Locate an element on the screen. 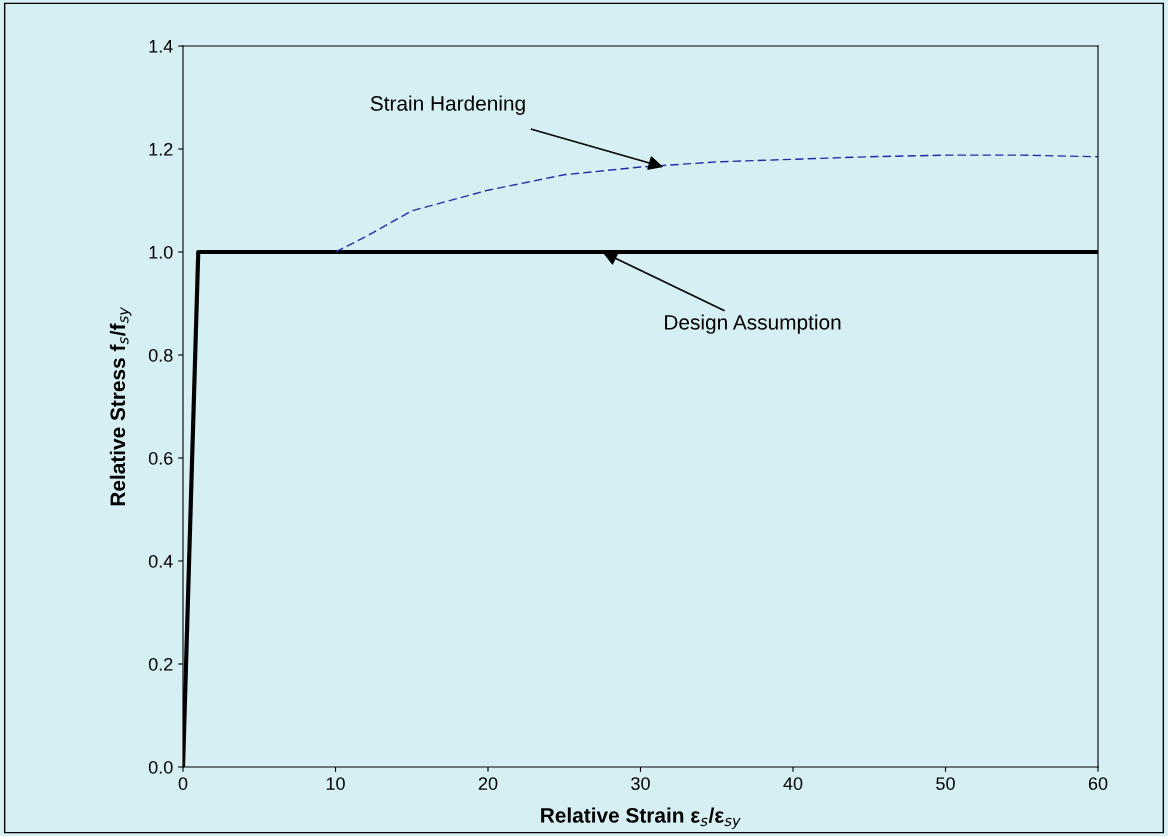 This screenshot has height=836, width=1168. y-tick-label: 0.0 is located at coordinates (160, 767).